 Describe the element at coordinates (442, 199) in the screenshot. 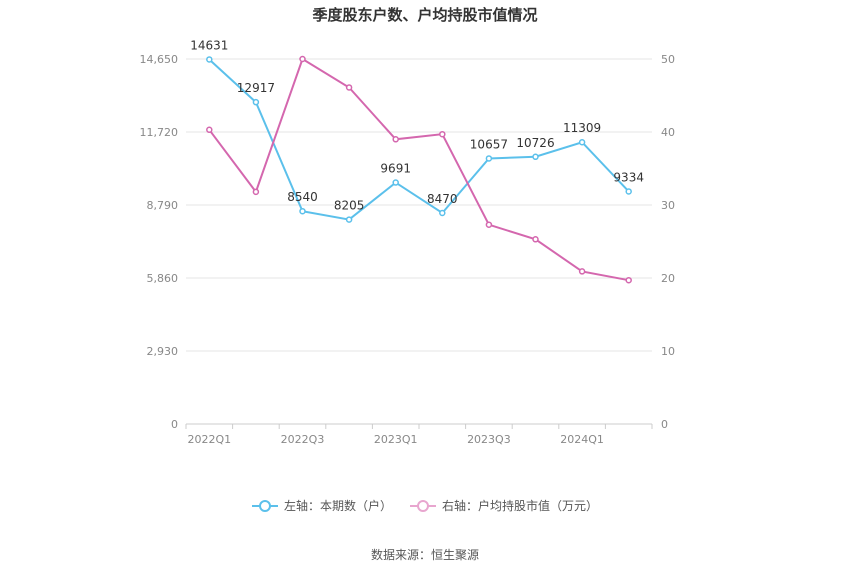

I see `data-label: 8470` at that location.